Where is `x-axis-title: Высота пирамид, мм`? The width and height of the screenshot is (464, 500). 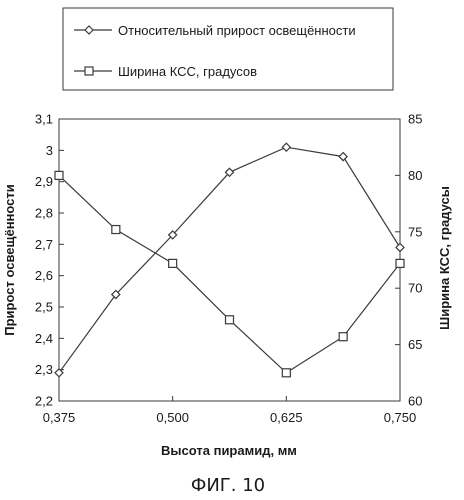
x-axis-title: Высота пирамид, мм is located at coordinates (229, 450).